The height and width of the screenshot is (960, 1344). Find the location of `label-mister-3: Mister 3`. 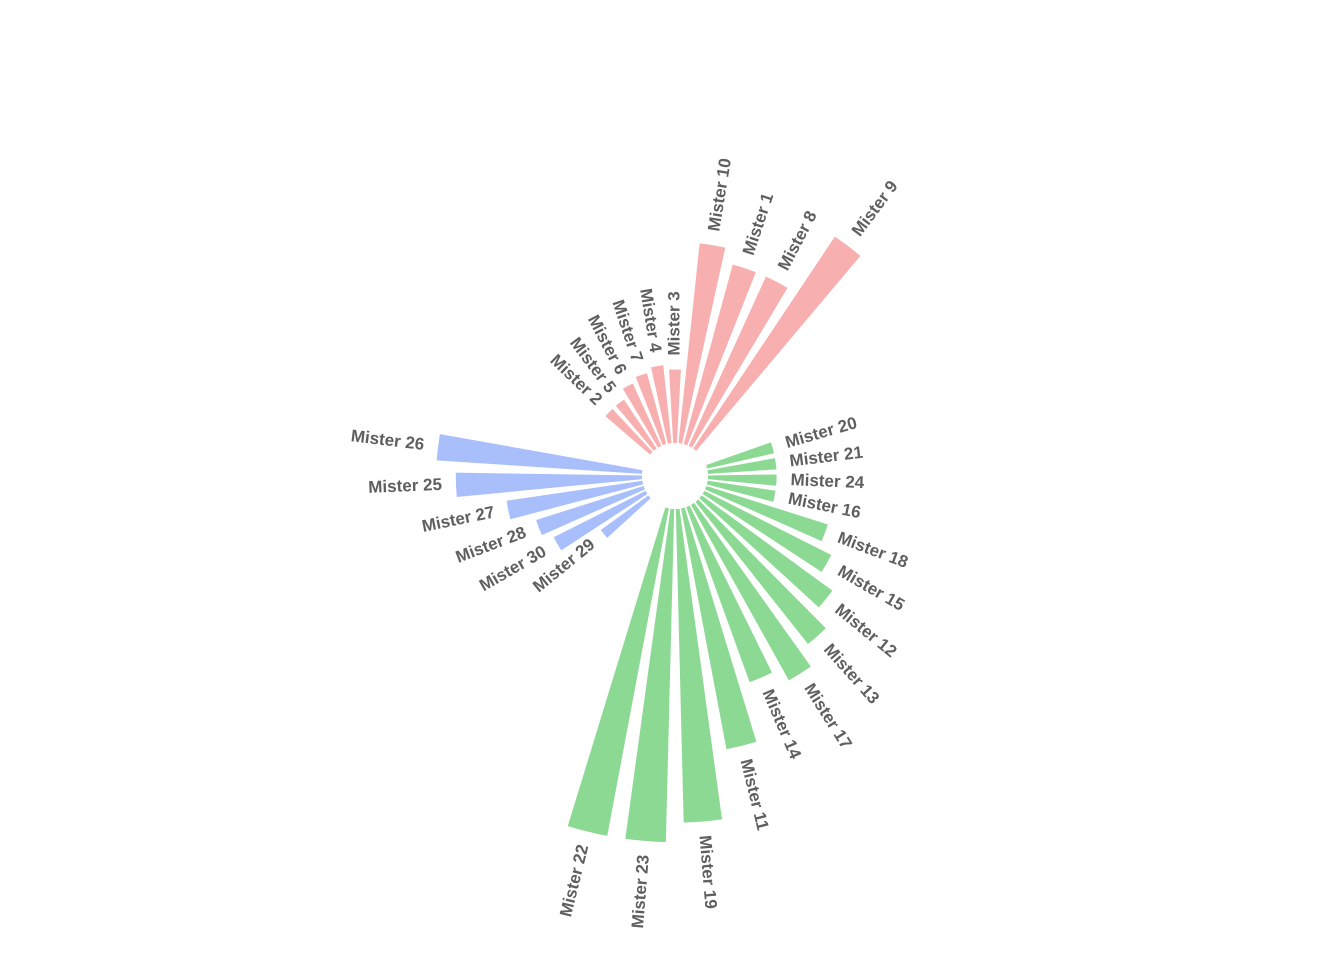

label-mister-3: Mister 3 is located at coordinates (673, 323).